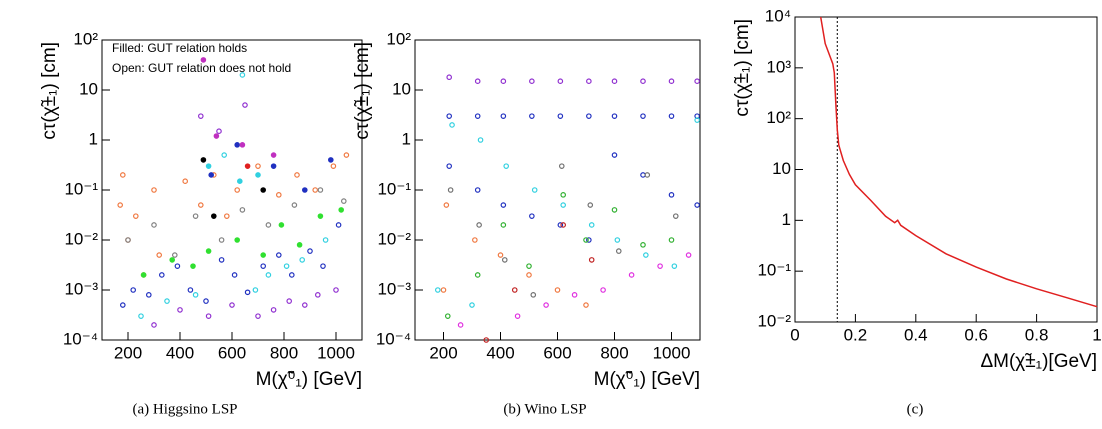 The image size is (1102, 429). I want to click on caption: (c), so click(915, 409).